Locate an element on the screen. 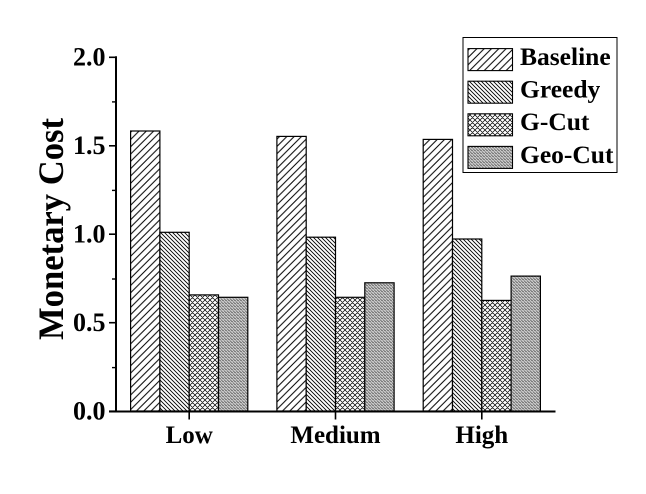 This screenshot has height=494, width=646. svg-text: G-Cut is located at coordinates (555, 121).